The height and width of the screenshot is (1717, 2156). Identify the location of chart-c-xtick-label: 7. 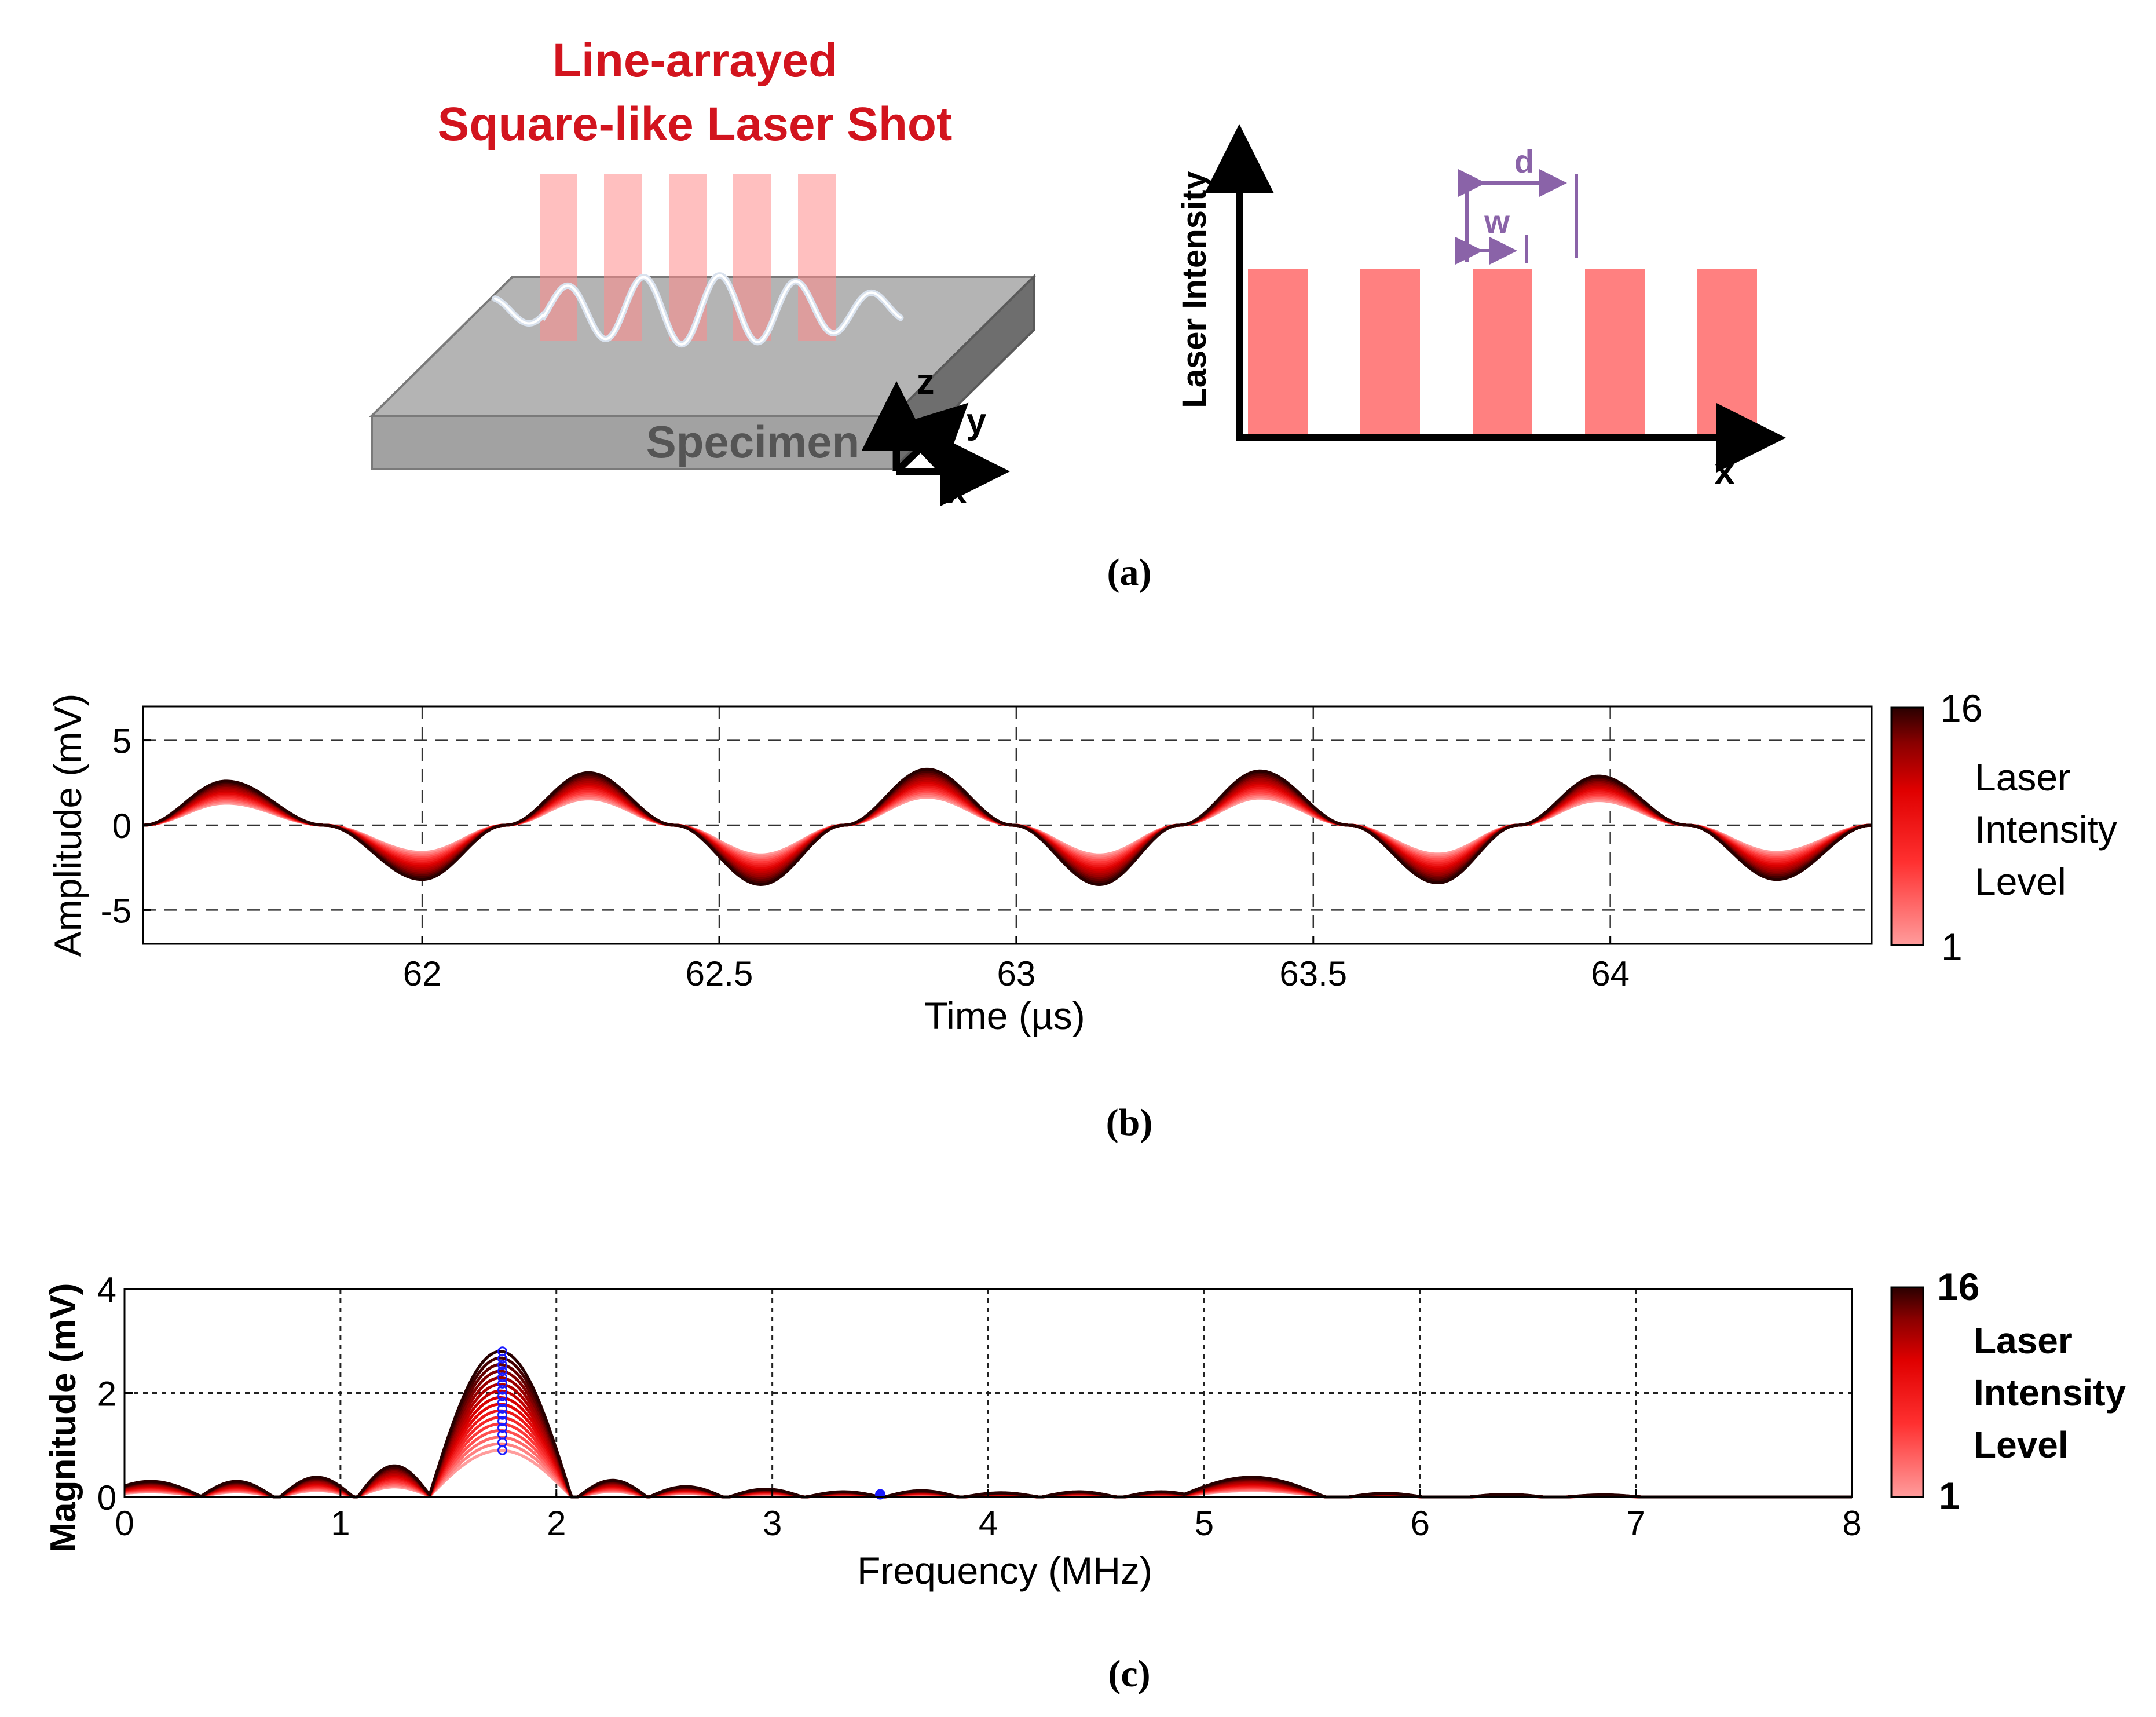
(1635, 1523).